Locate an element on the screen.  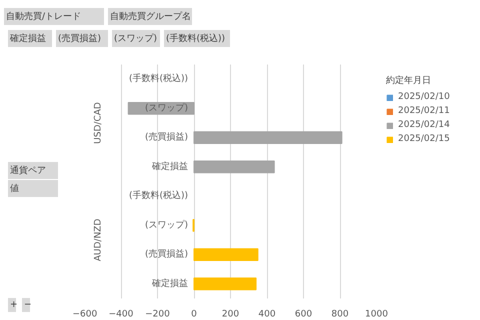
x-tick-label: 800 is located at coordinates (340, 315).